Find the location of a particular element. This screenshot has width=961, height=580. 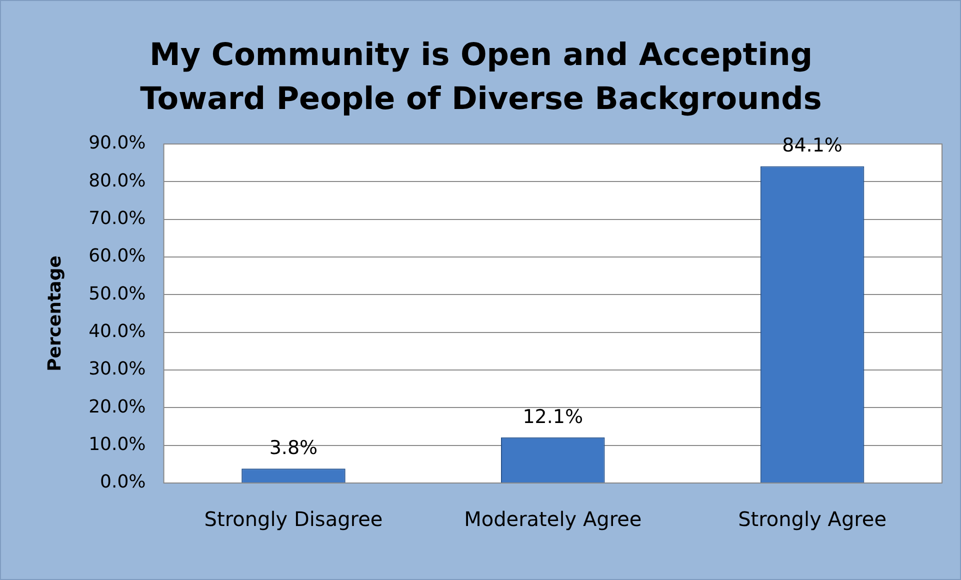

y-tick-label: 10.0% is located at coordinates (117, 445).